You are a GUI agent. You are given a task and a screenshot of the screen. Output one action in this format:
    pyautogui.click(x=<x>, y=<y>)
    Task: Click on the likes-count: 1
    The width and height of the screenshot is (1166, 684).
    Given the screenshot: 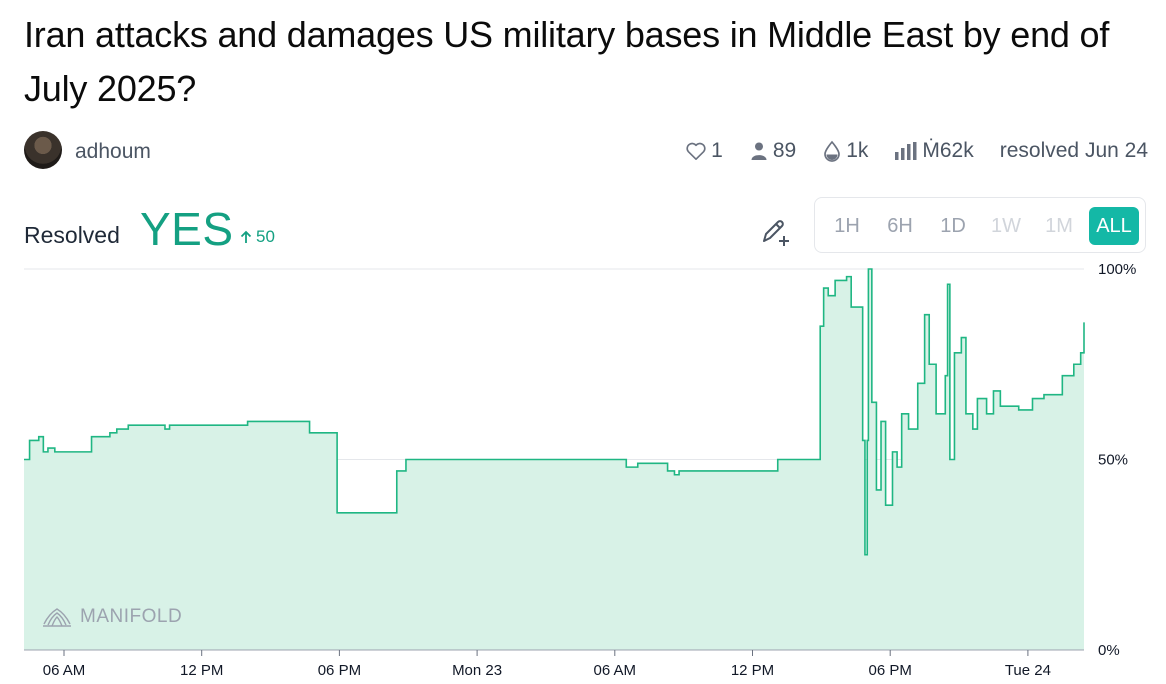 What is the action you would take?
    pyautogui.click(x=717, y=150)
    